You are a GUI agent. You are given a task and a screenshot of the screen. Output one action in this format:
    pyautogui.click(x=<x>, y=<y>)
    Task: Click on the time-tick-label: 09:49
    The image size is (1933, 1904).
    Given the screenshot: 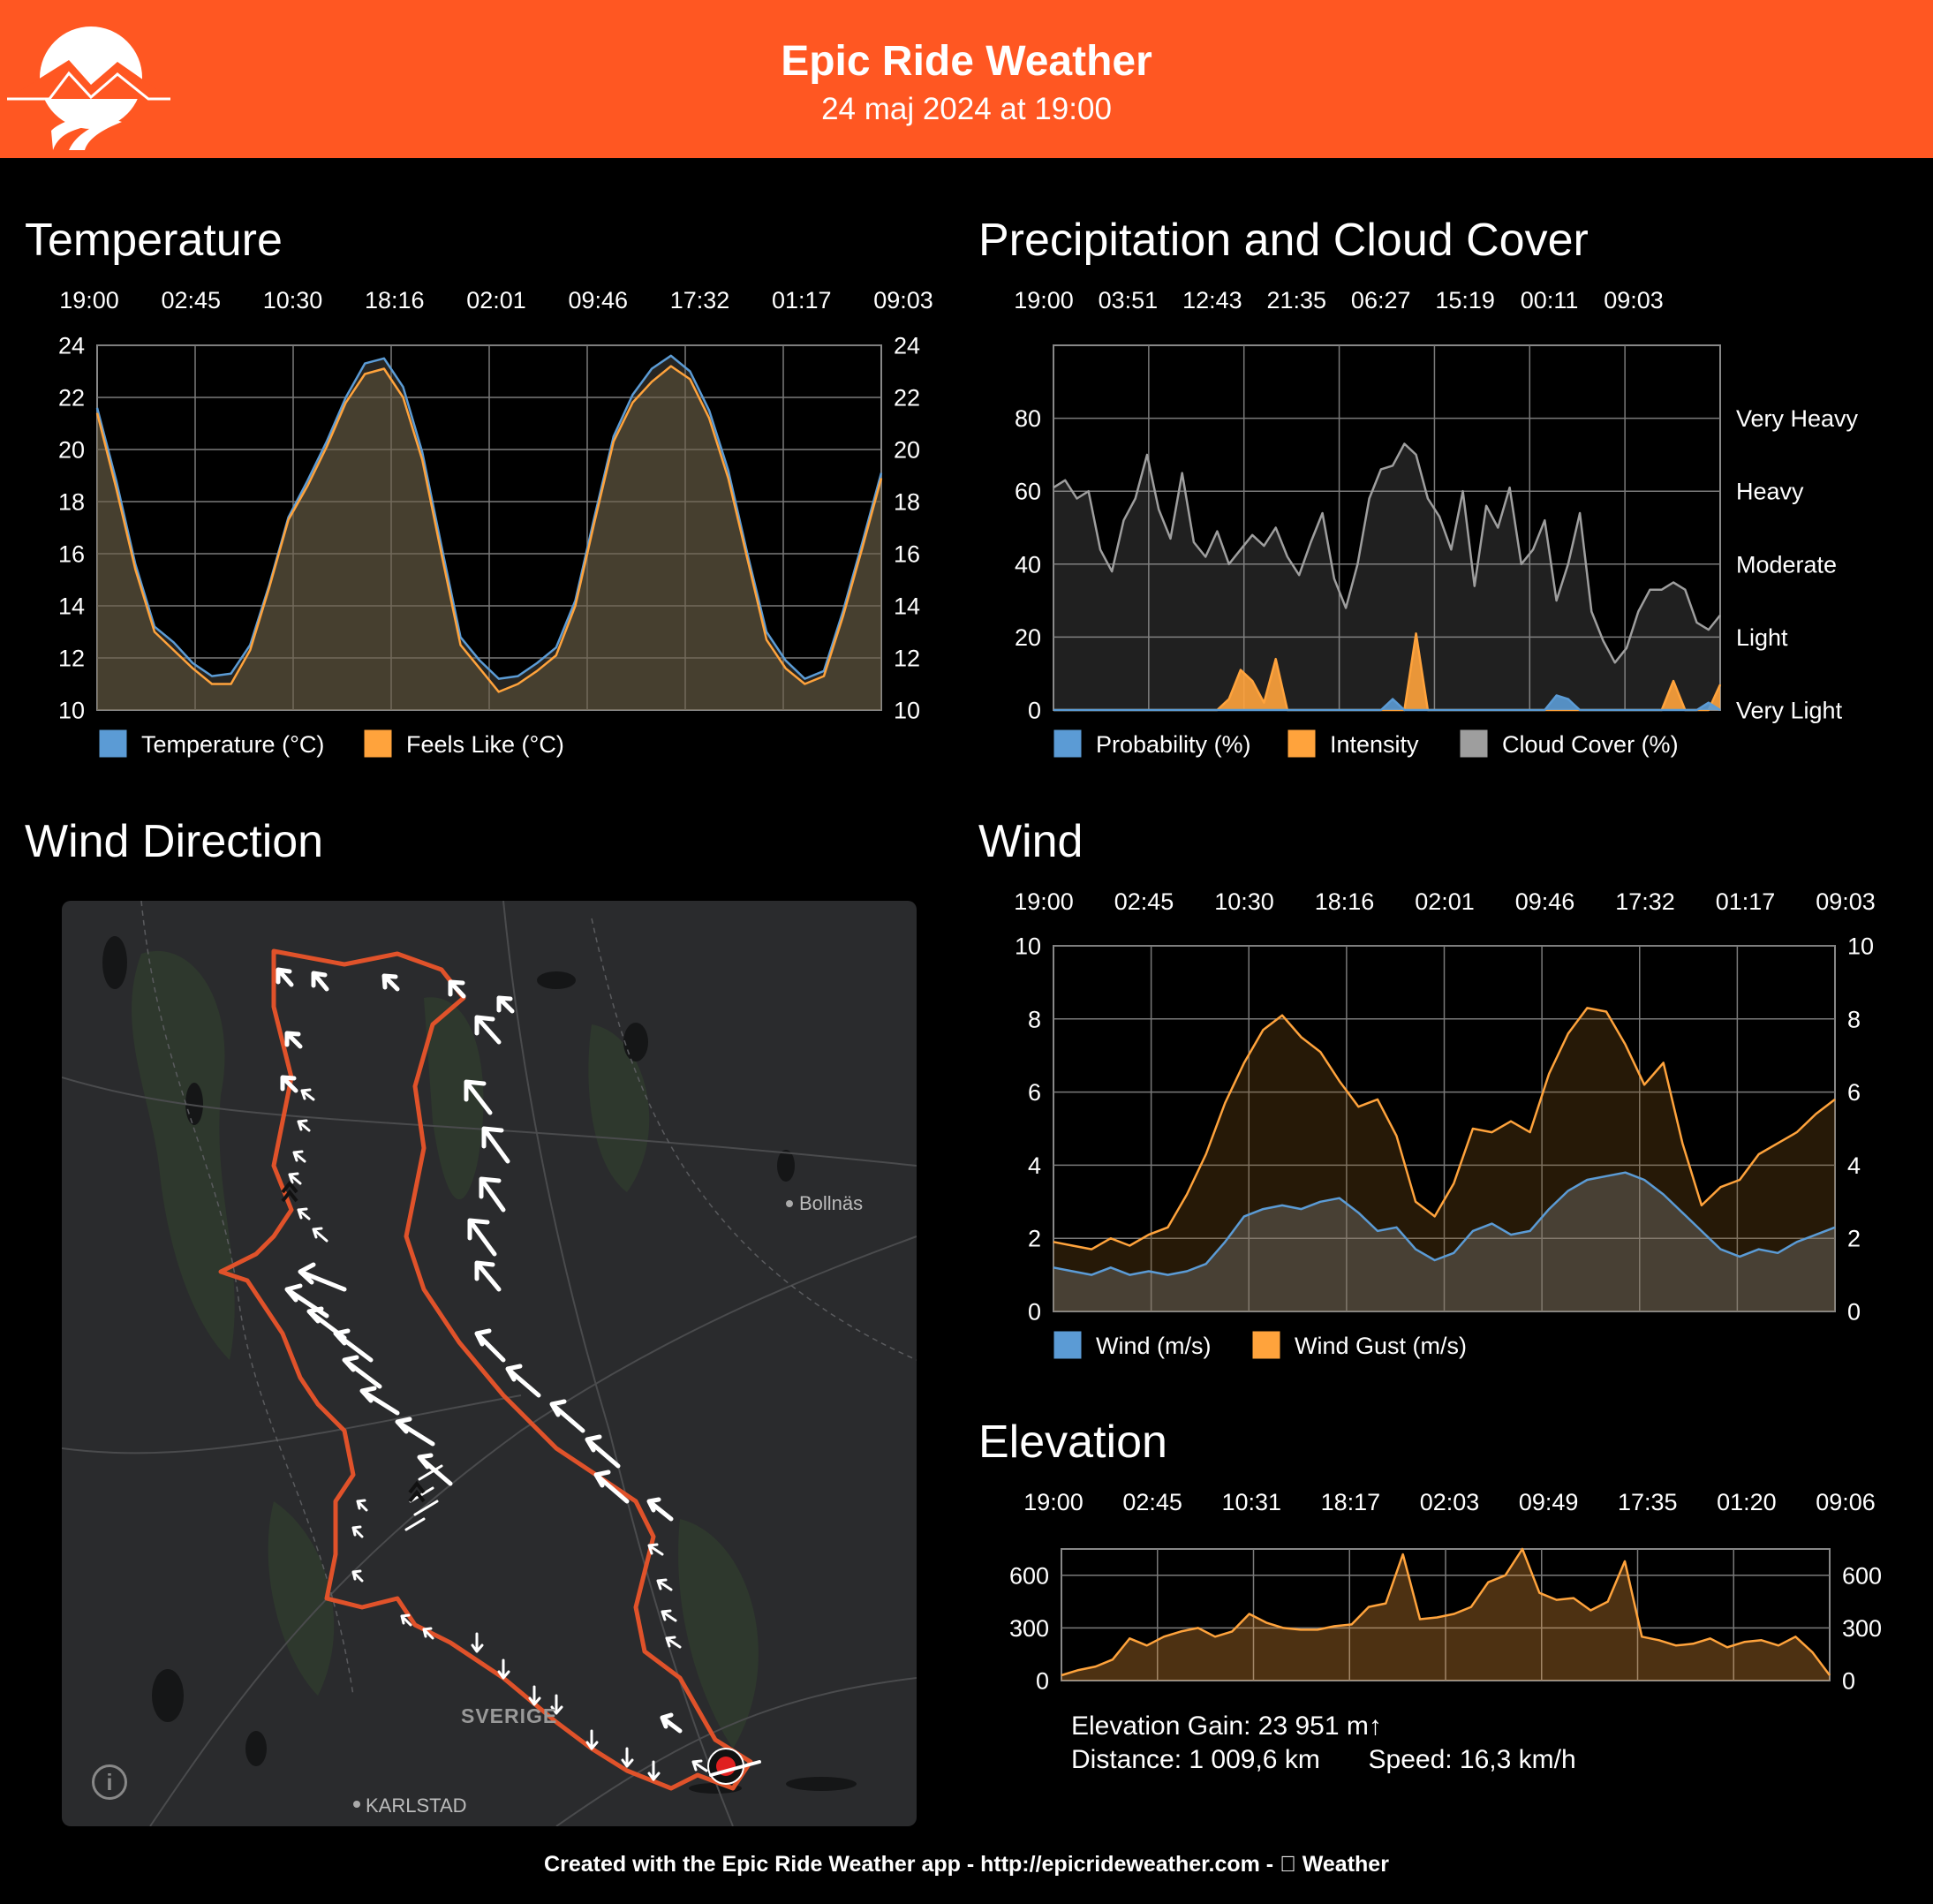 What is the action you would take?
    pyautogui.click(x=1549, y=1502)
    